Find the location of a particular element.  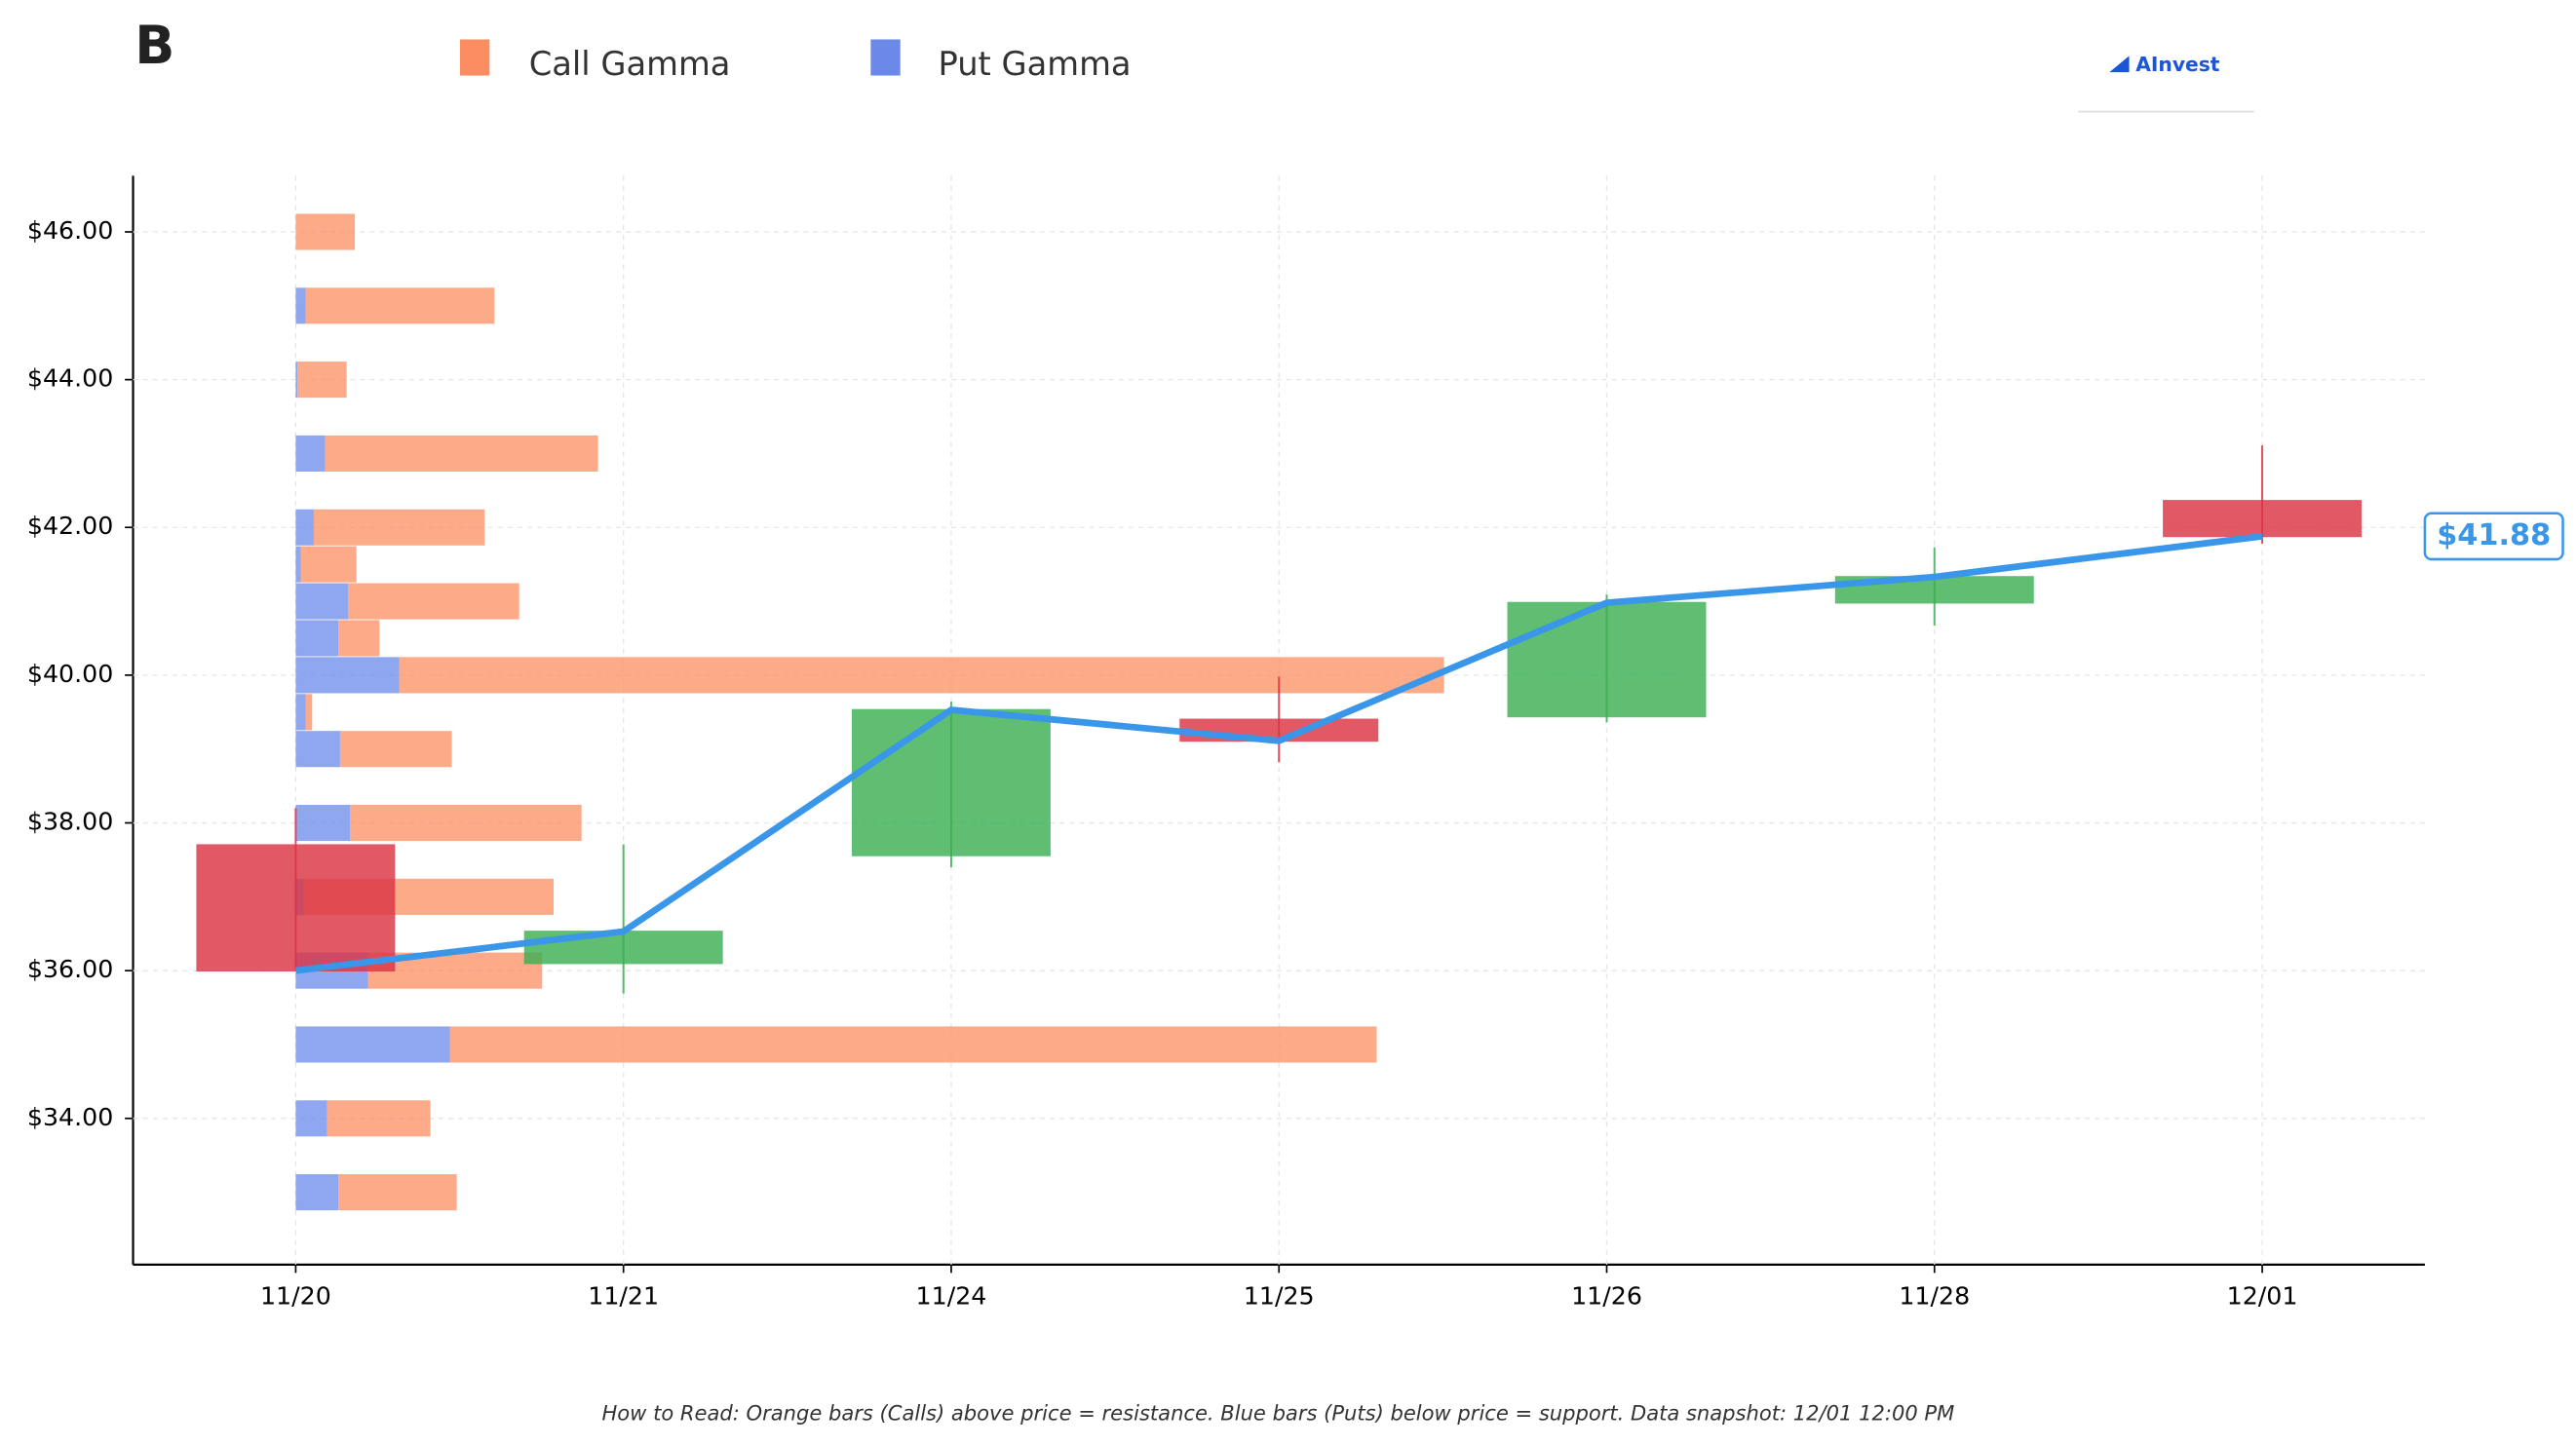

x-tick-label: 11/20 is located at coordinates (295, 1296).